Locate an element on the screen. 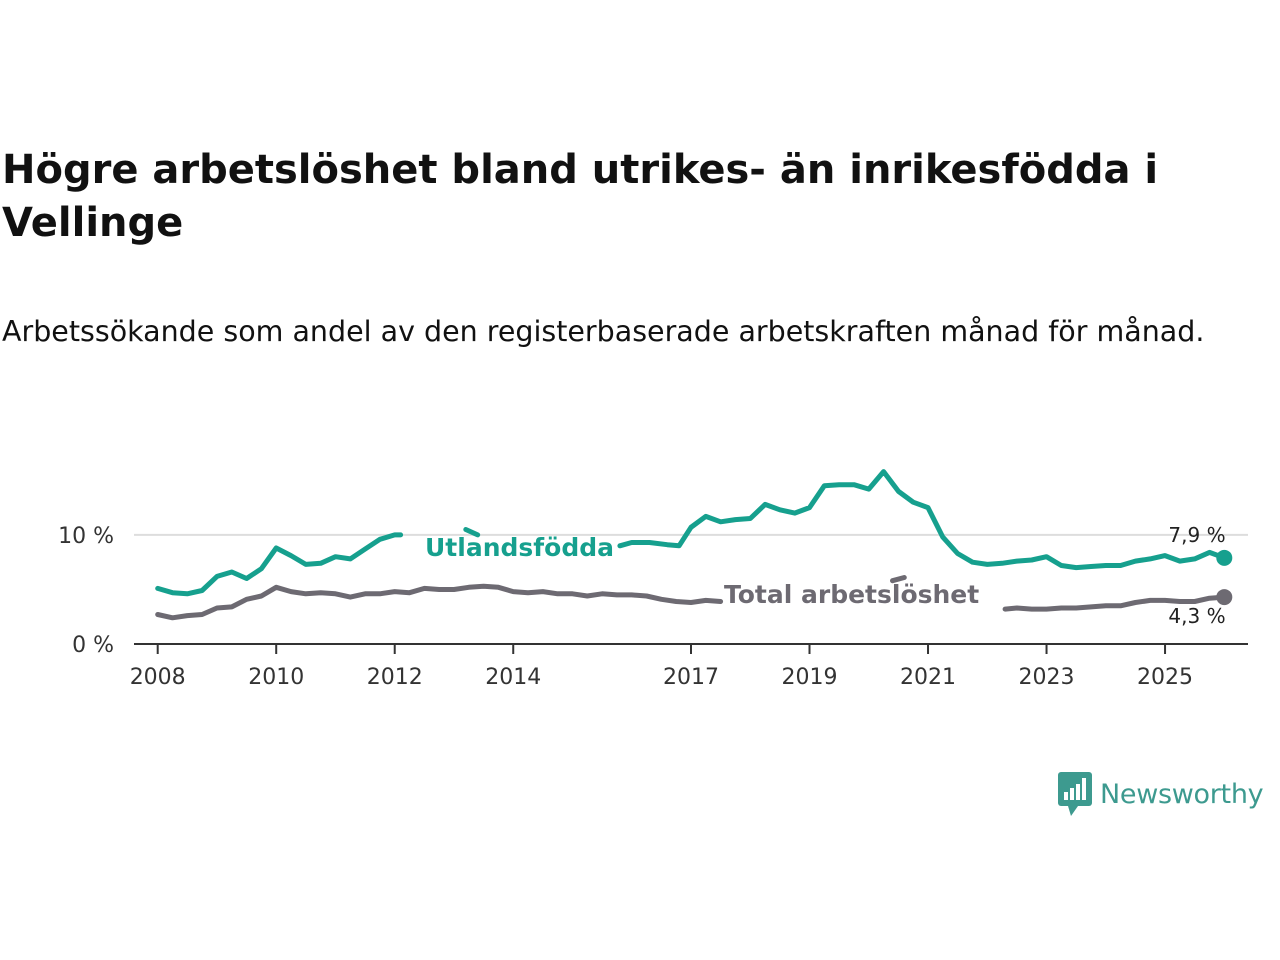 This screenshot has height=960, width=1280. x-axis: 2008 2010 2012 2014 2017 2019 2021 2023 2025 is located at coordinates (689, 666).